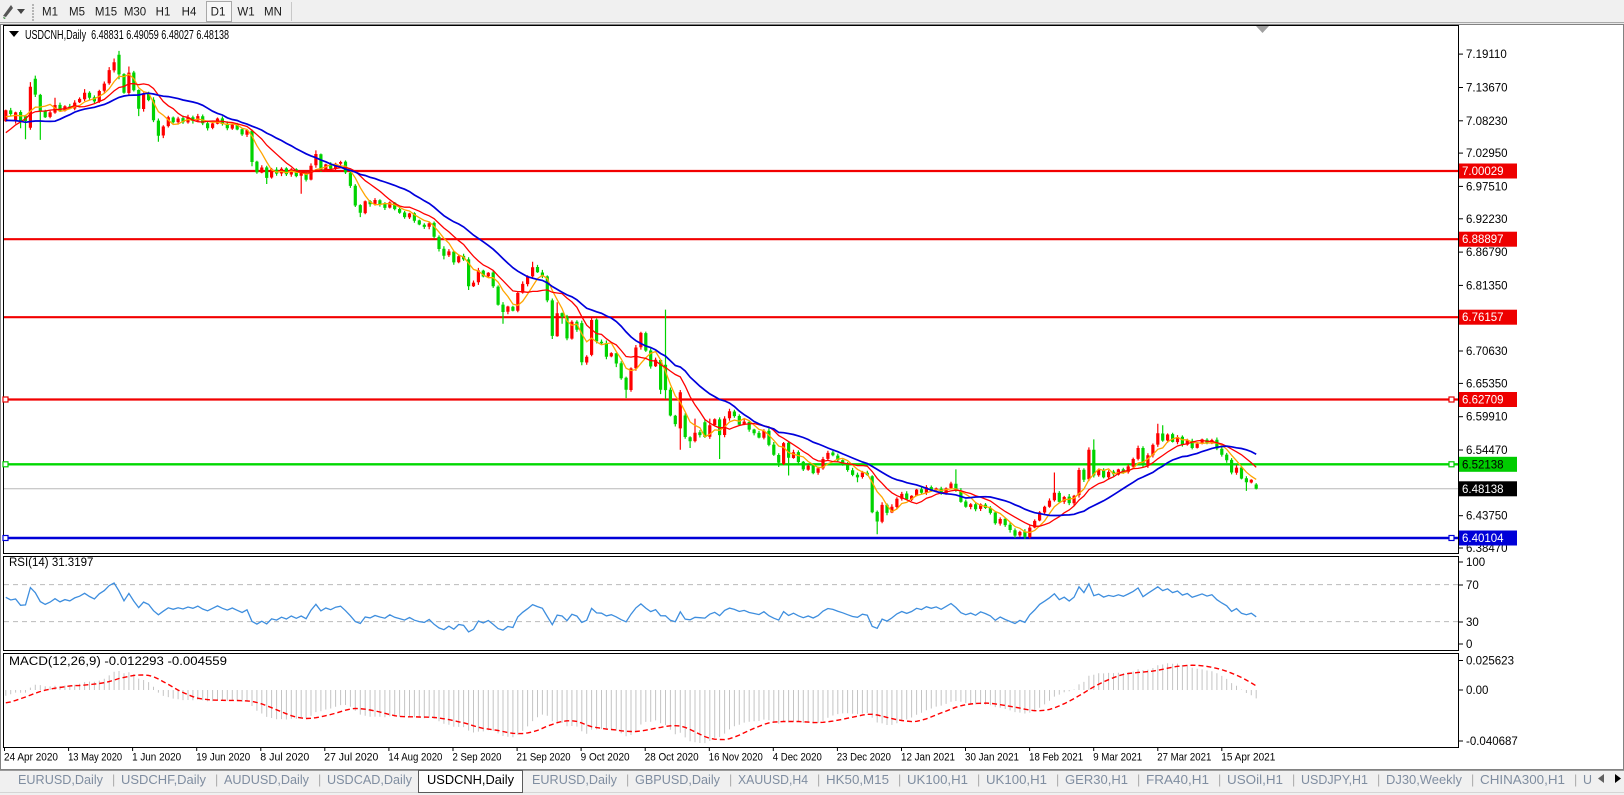 The width and height of the screenshot is (1624, 795). I want to click on svg-text: 19 Jun 2020, so click(223, 758).